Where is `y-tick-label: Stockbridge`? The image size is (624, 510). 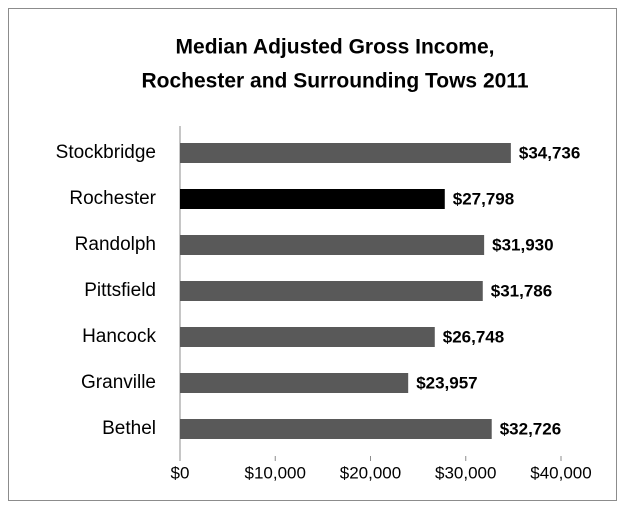
y-tick-label: Stockbridge is located at coordinates (106, 152).